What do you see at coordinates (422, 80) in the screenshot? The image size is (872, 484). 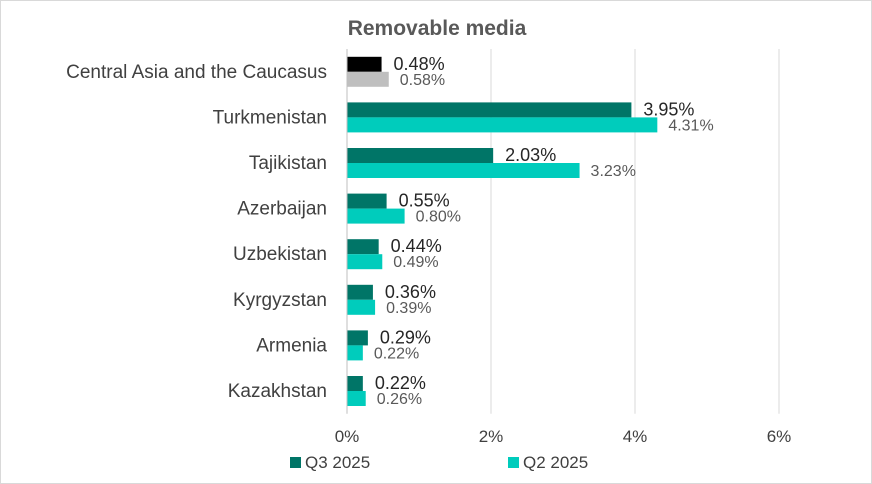 I see `data-label-q2: 0.58%` at bounding box center [422, 80].